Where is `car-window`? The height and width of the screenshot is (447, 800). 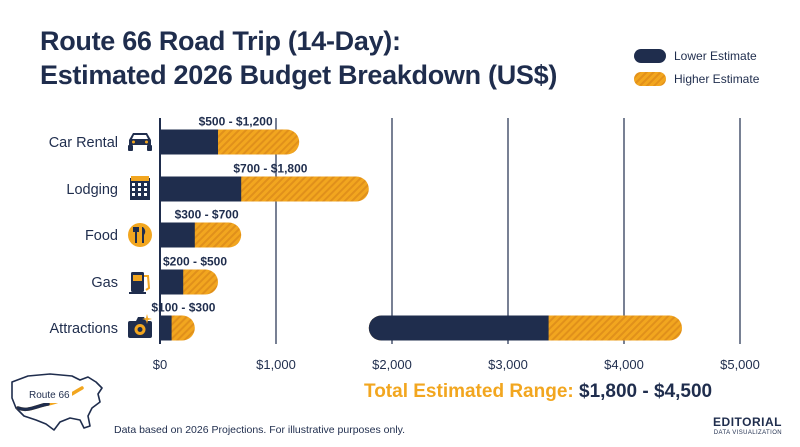 car-window is located at coordinates (140, 137).